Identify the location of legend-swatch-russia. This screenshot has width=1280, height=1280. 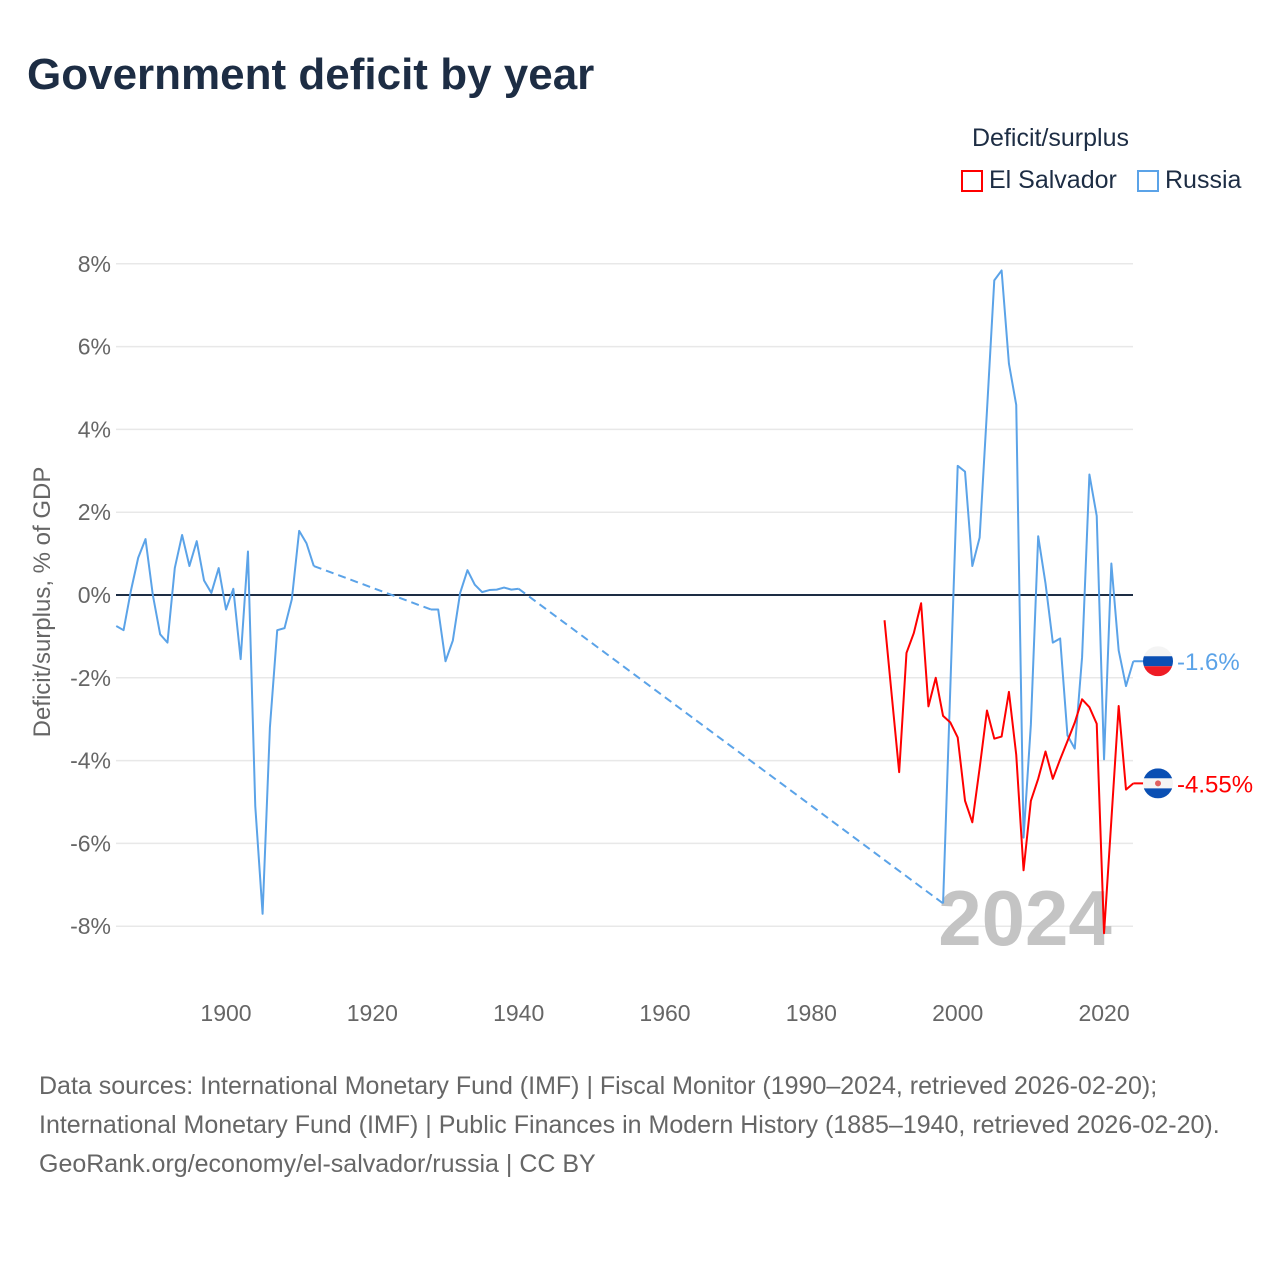
(1148, 180).